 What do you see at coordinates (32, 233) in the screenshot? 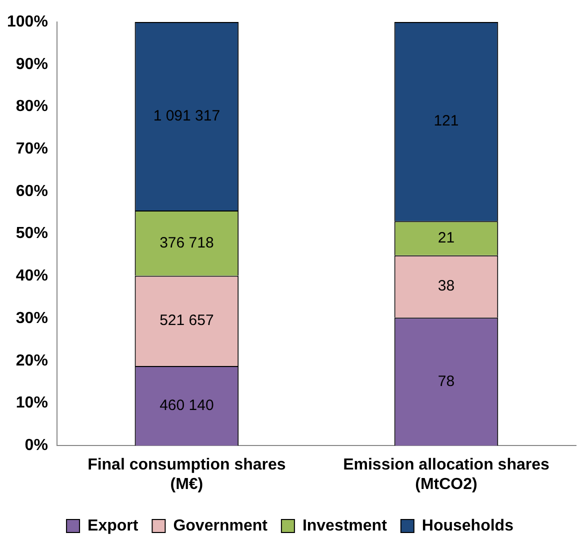
I see `y-tick-label: 50%` at bounding box center [32, 233].